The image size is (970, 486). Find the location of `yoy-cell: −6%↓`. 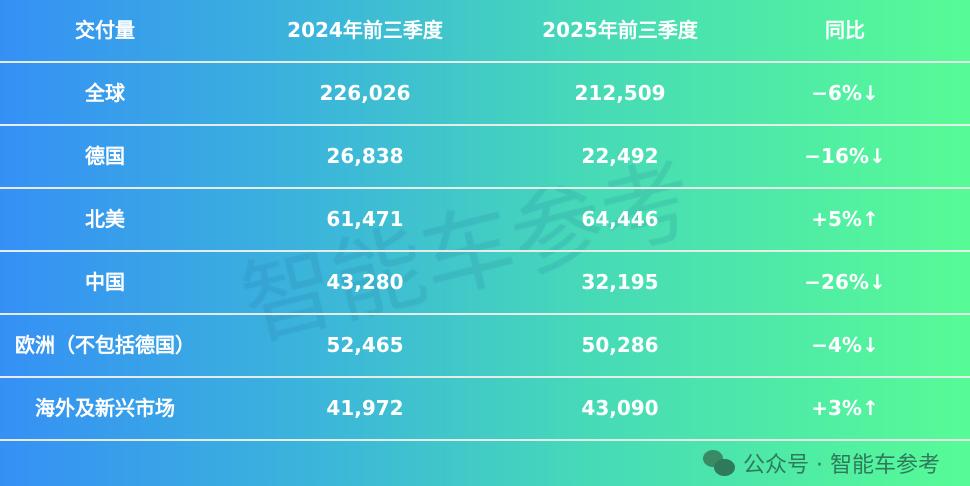

yoy-cell: −6%↓ is located at coordinates (845, 93).